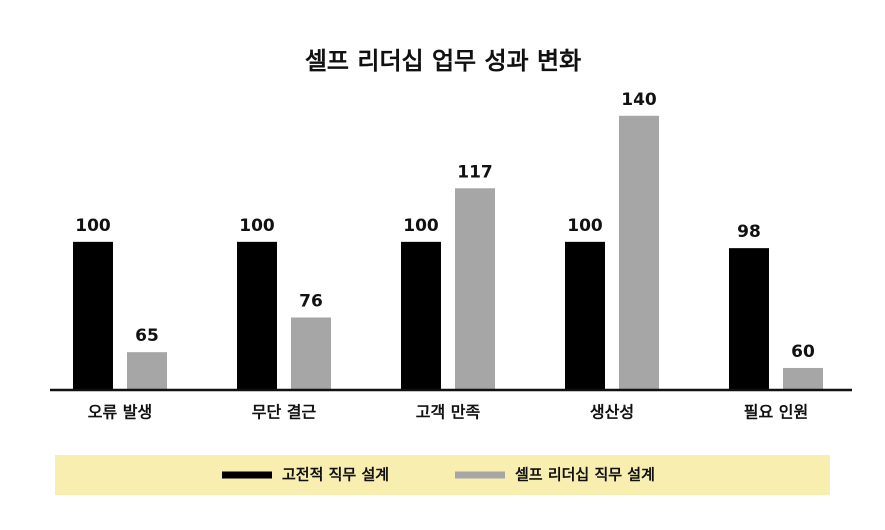 The width and height of the screenshot is (885, 530). Describe the element at coordinates (335, 475) in the screenshot. I see `legend-label: 고전적 직무 설계` at that location.